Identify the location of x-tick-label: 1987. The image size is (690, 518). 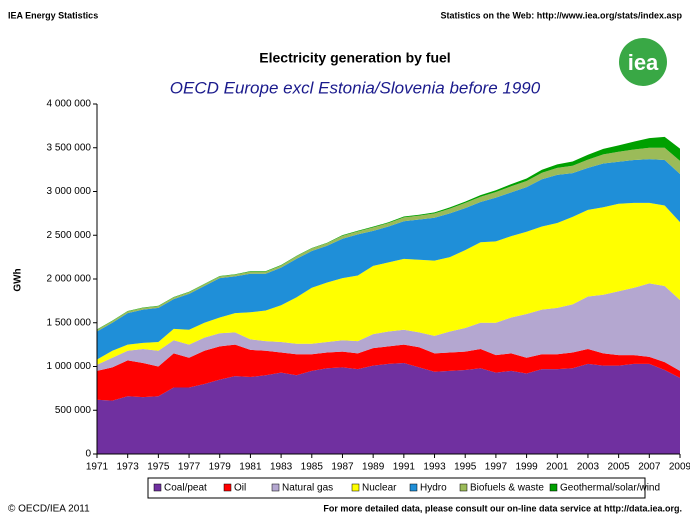
(342, 467).